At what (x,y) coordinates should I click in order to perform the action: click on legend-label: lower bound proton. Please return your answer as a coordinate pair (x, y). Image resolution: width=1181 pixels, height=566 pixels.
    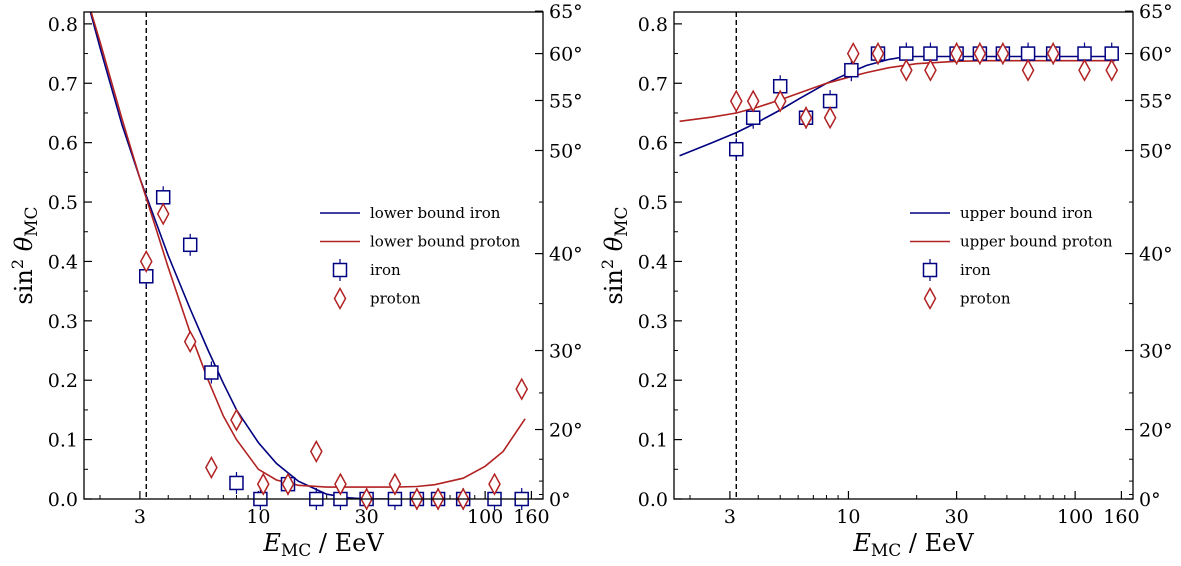
    Looking at the image, I should click on (445, 242).